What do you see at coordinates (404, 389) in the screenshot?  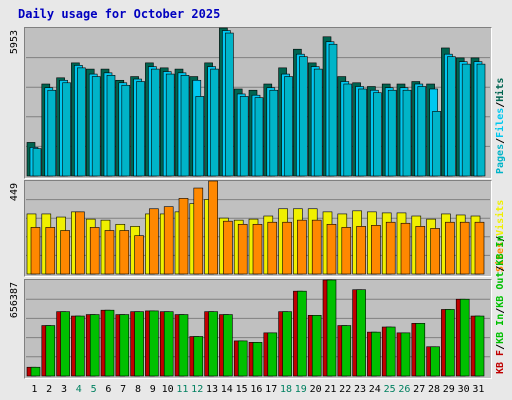 I see `day-label: 26` at bounding box center [404, 389].